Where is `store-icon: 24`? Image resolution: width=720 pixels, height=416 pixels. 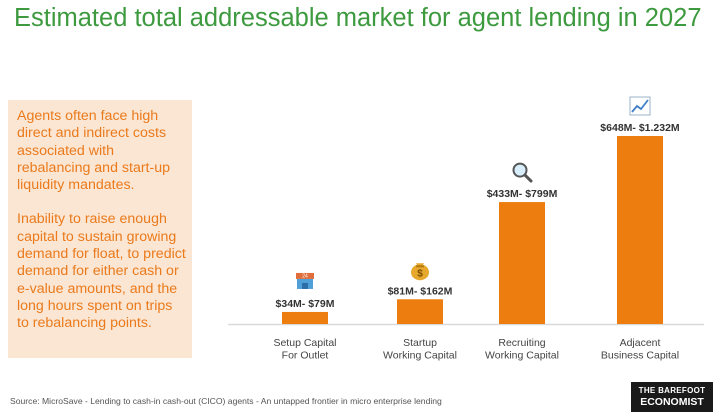
store-icon: 24 is located at coordinates (305, 280).